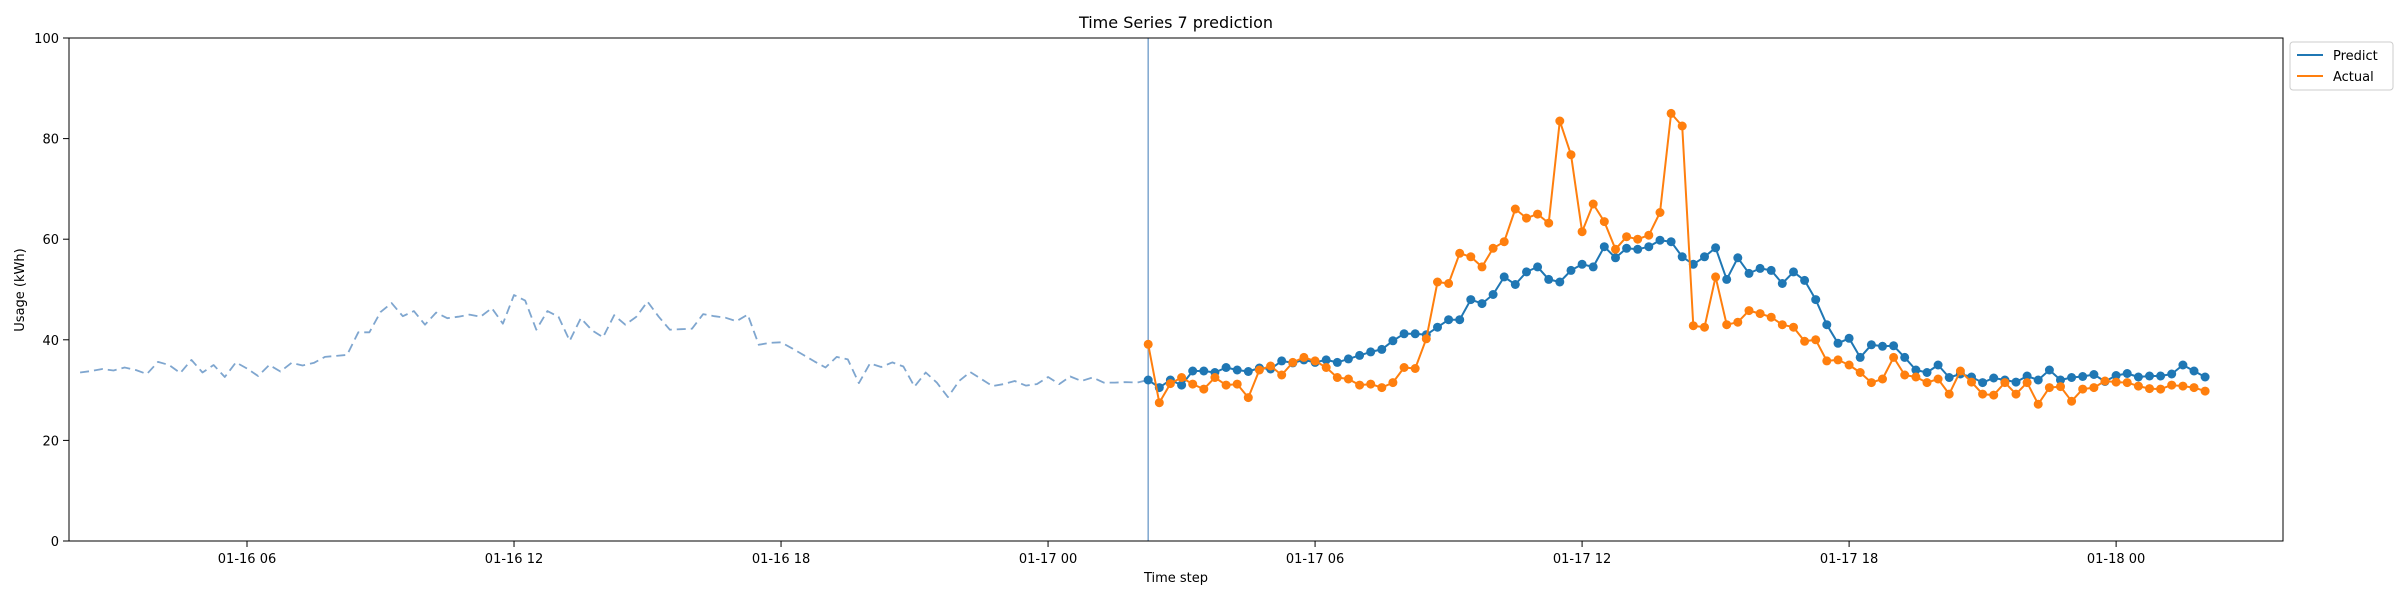 The height and width of the screenshot is (600, 2400). I want to click on legend-predict-label: Predict, so click(2355, 56).